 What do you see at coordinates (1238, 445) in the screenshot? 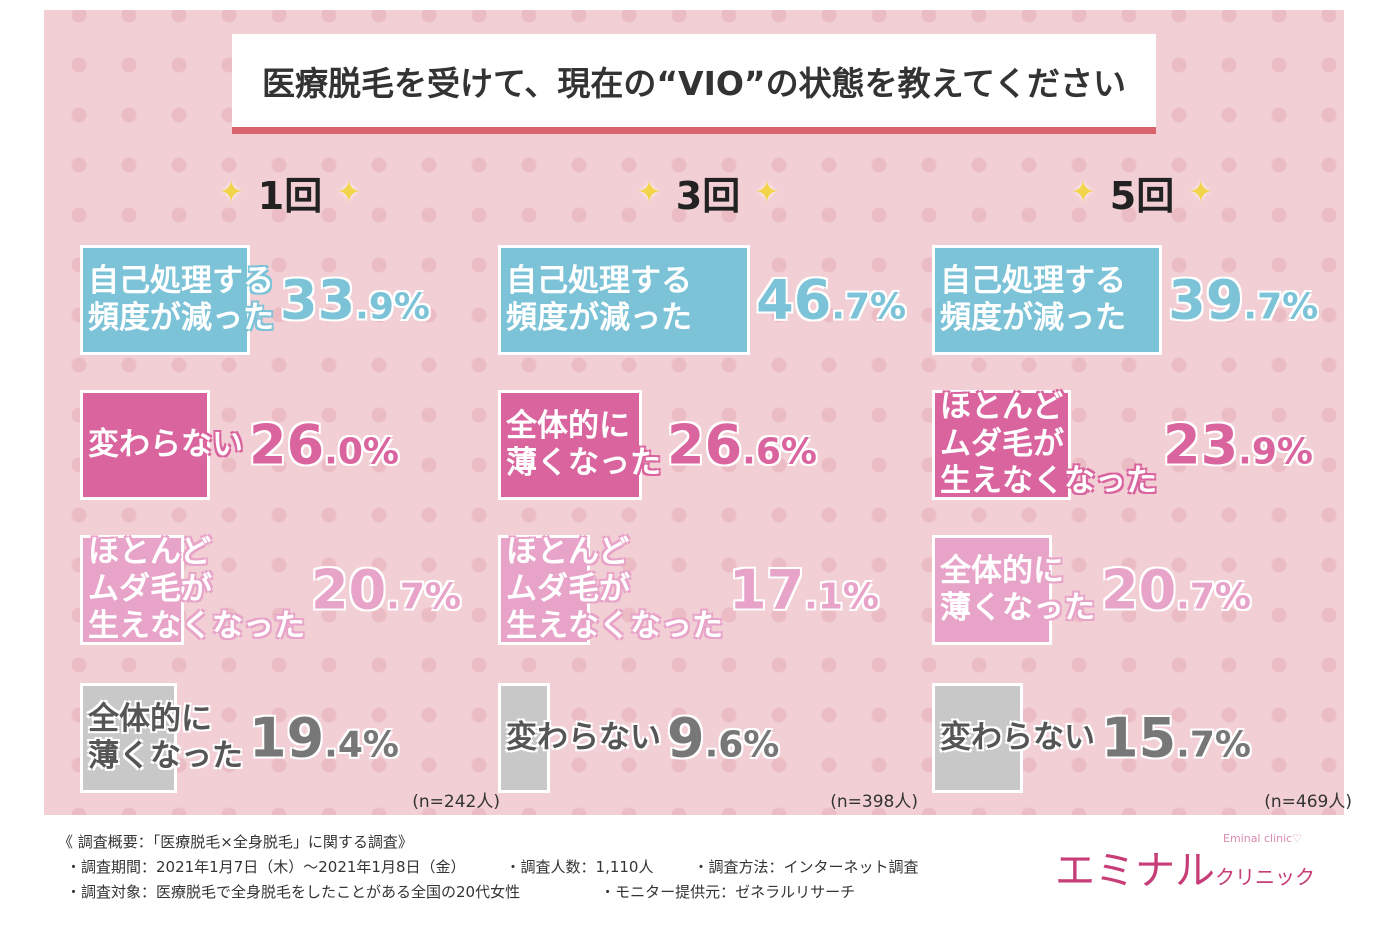
I see `value-label: 23.9%` at bounding box center [1238, 445].